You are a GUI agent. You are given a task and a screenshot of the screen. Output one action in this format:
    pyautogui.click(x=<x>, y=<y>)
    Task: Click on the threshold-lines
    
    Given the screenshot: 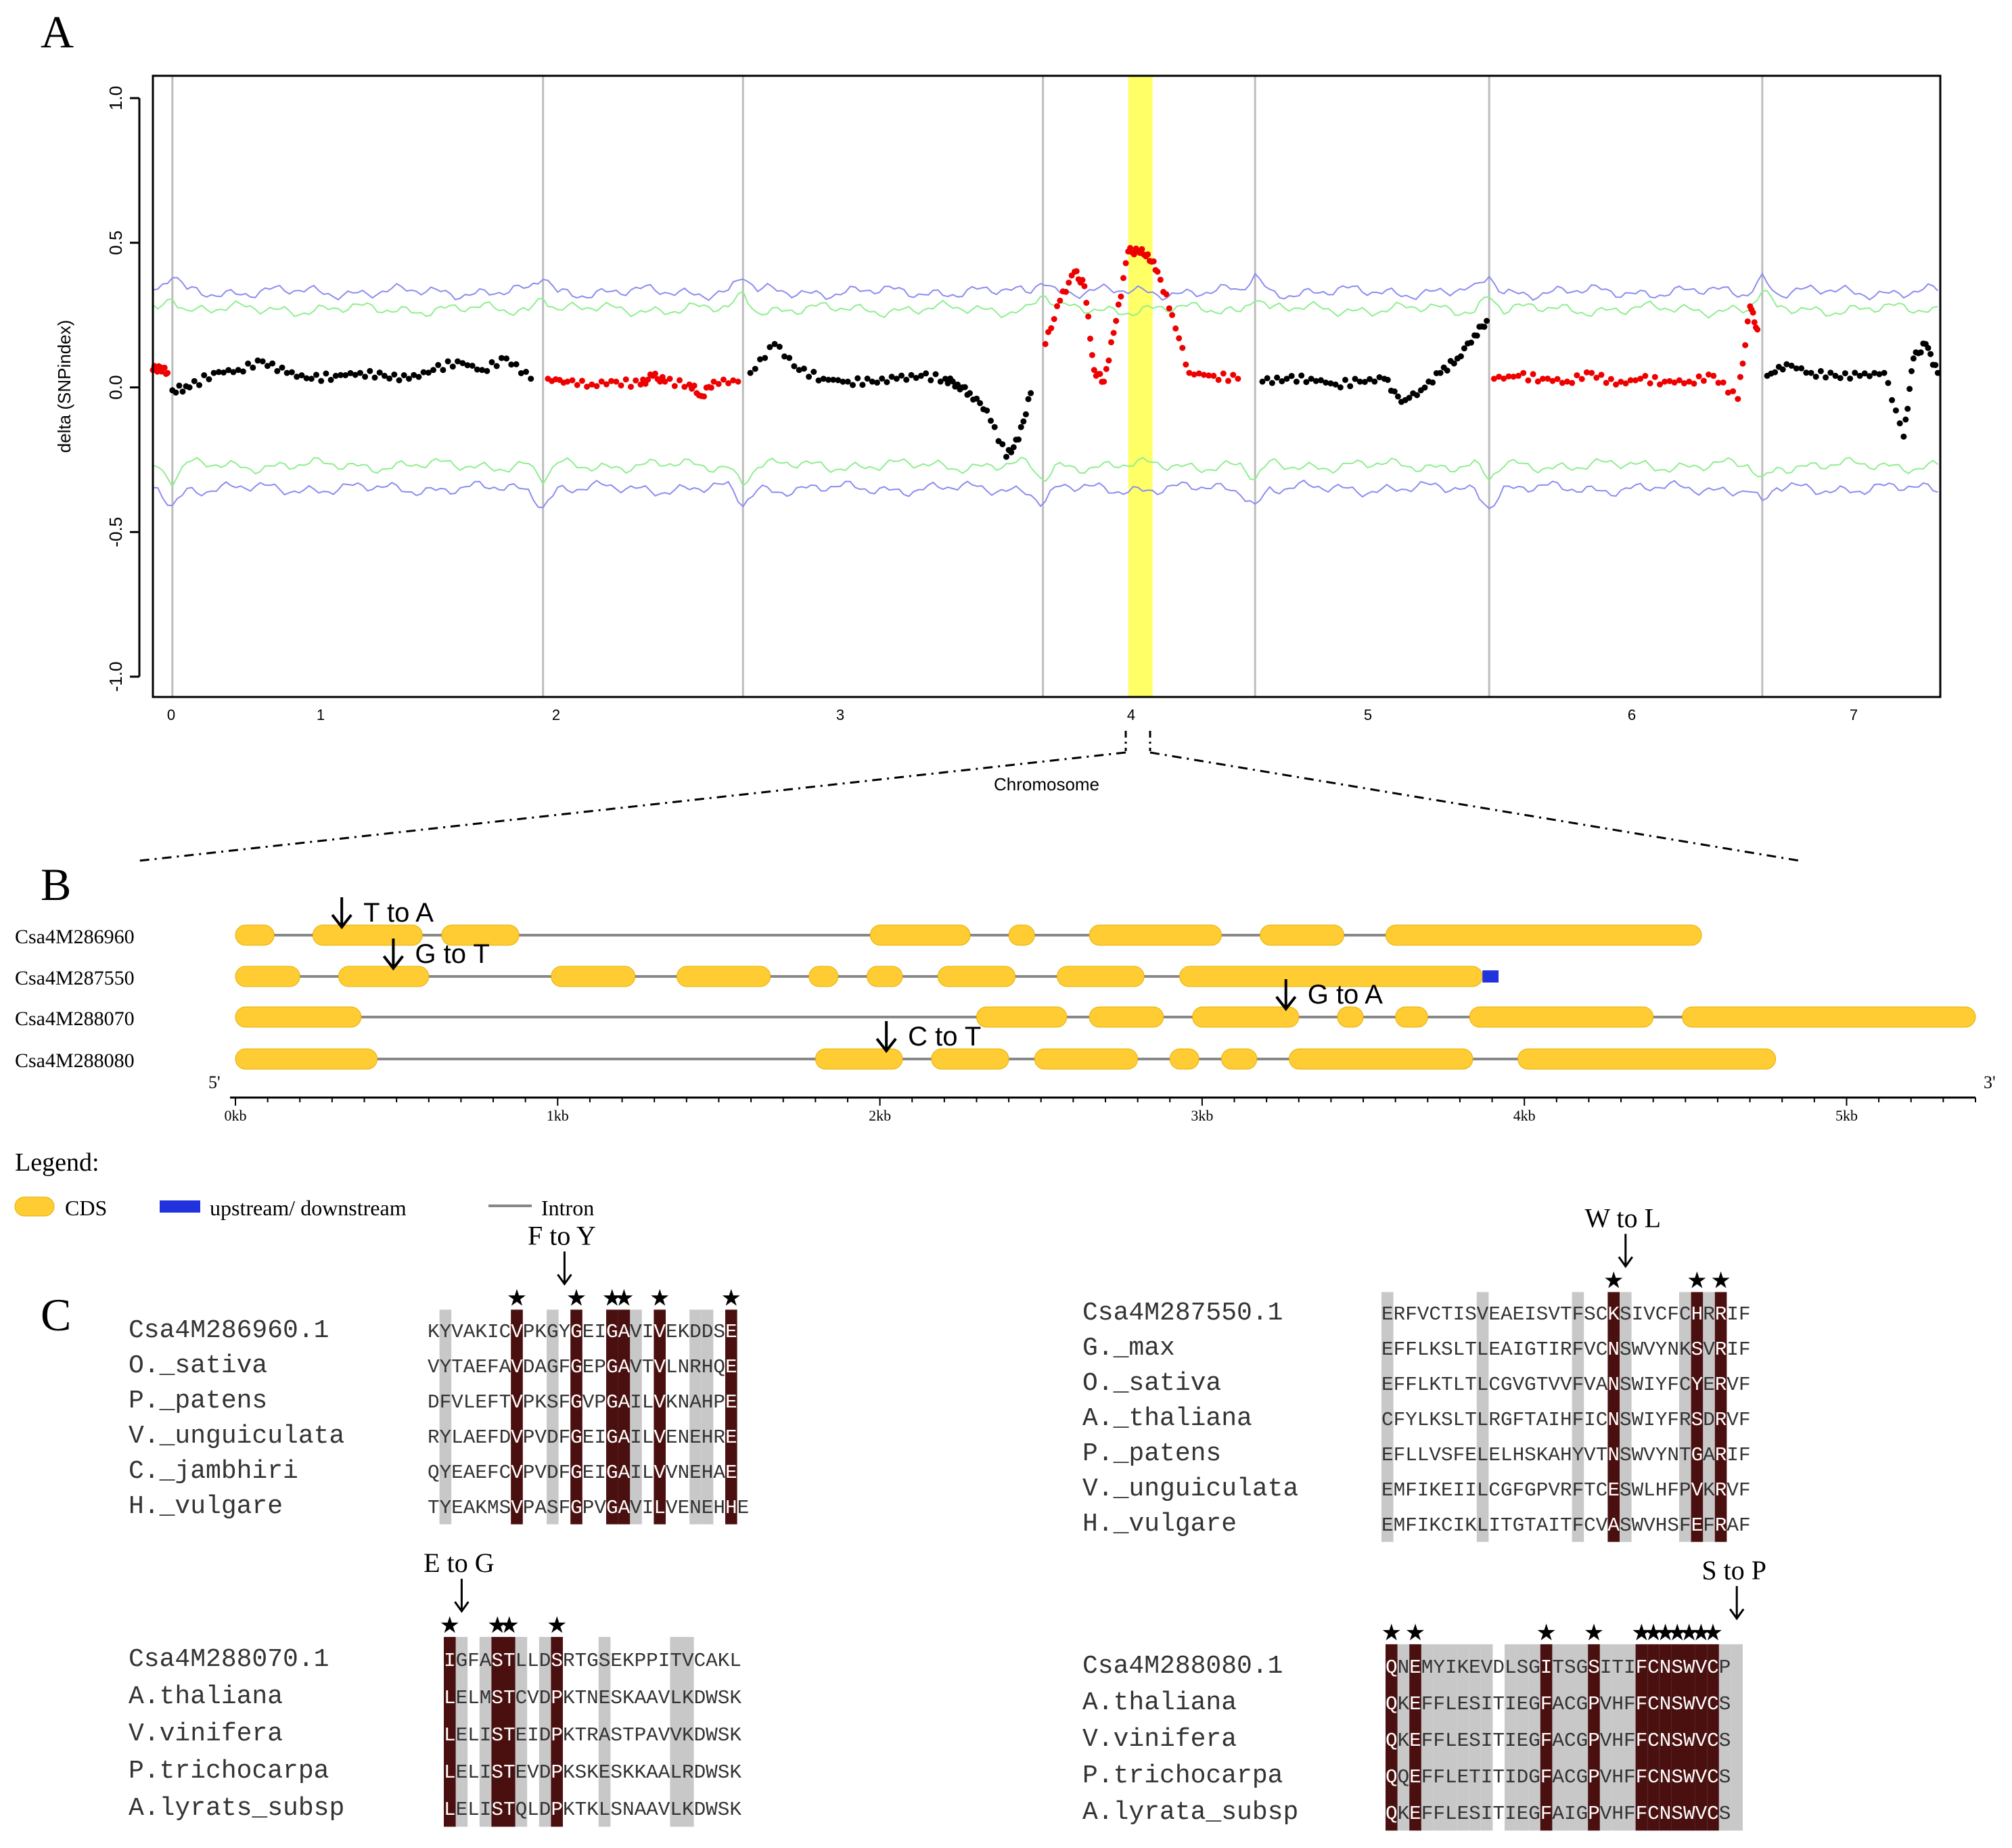 What is the action you would take?
    pyautogui.click(x=1045, y=391)
    